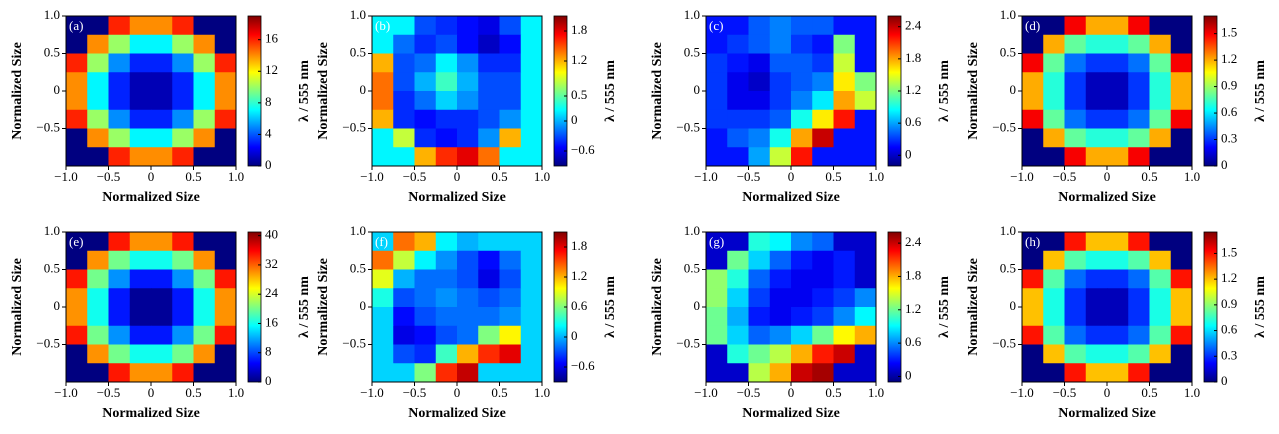 The height and width of the screenshot is (434, 1279). What do you see at coordinates (151, 392) in the screenshot?
I see `x-tick-label: 0` at bounding box center [151, 392].